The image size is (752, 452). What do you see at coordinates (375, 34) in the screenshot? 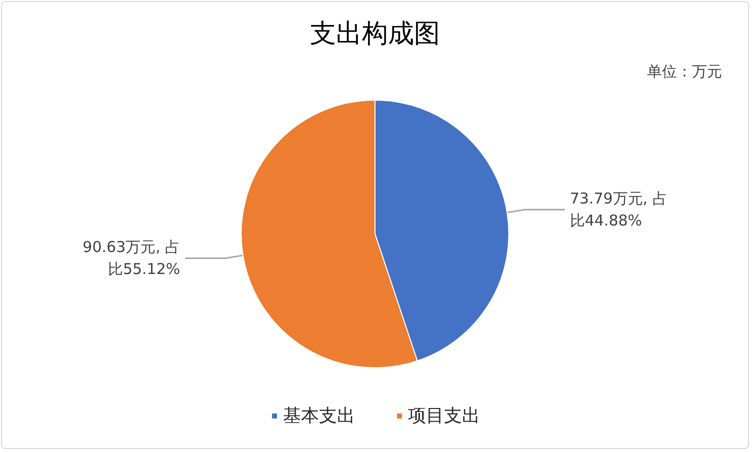
I see `chart-title: 支出构成图` at bounding box center [375, 34].